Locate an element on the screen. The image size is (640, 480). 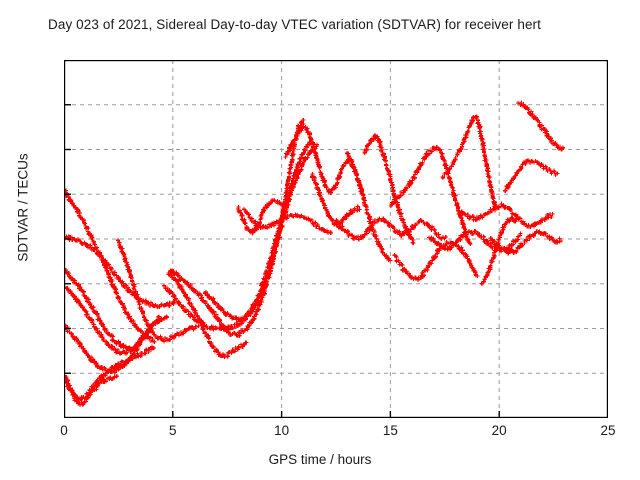
x-tick-label: 25 is located at coordinates (608, 430).